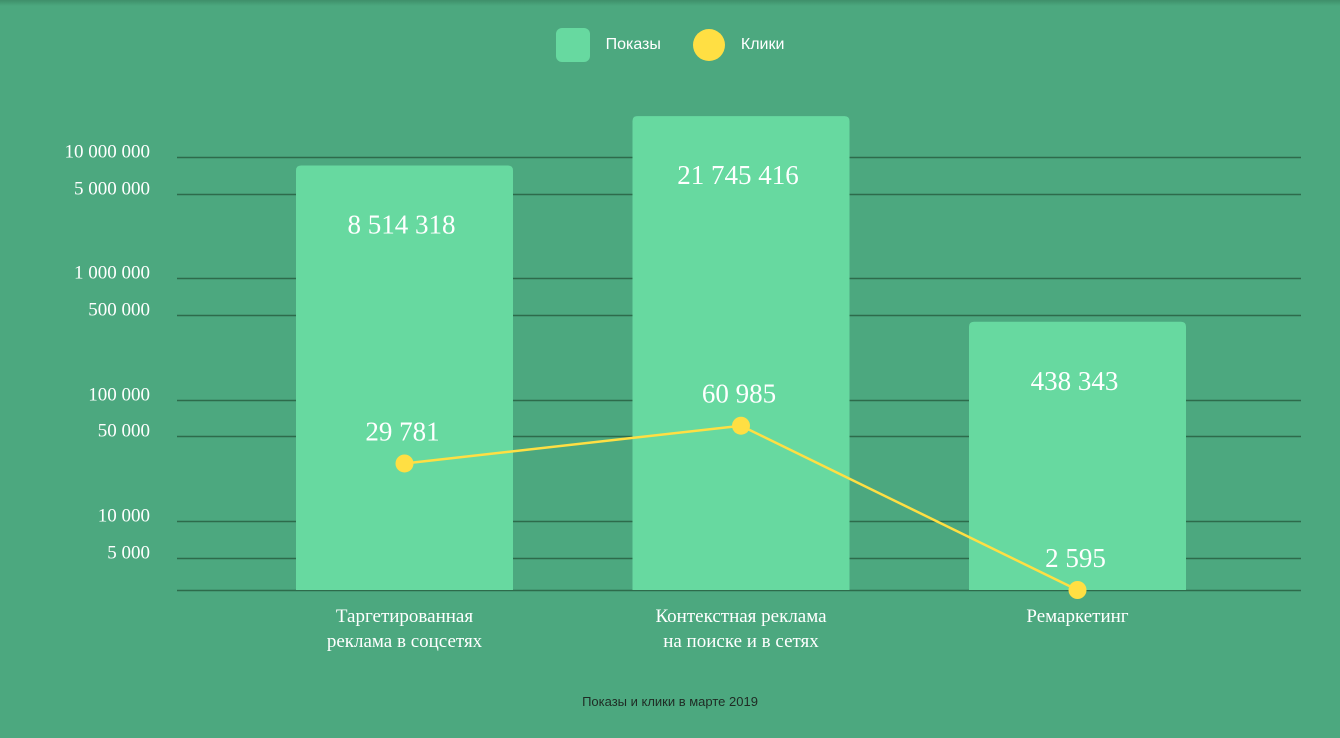 The image size is (1340, 738). I want to click on y-tick-label: 50 000, so click(124, 431).